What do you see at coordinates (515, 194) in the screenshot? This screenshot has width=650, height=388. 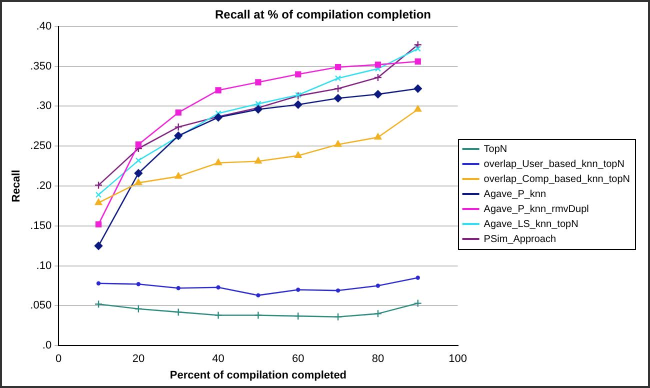 I see `legend-label: Agave_P_knn` at bounding box center [515, 194].